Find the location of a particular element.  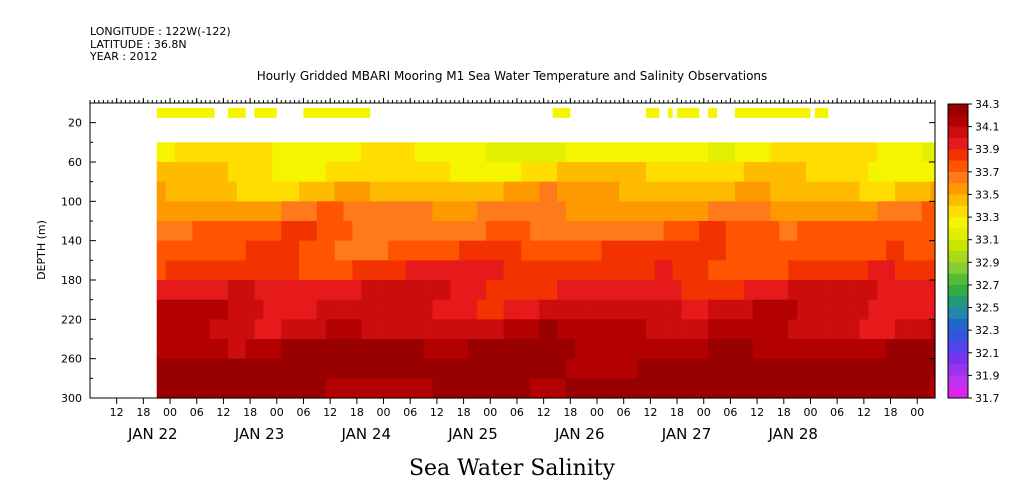

colorbar-label: 33.9 is located at coordinates (987, 149).